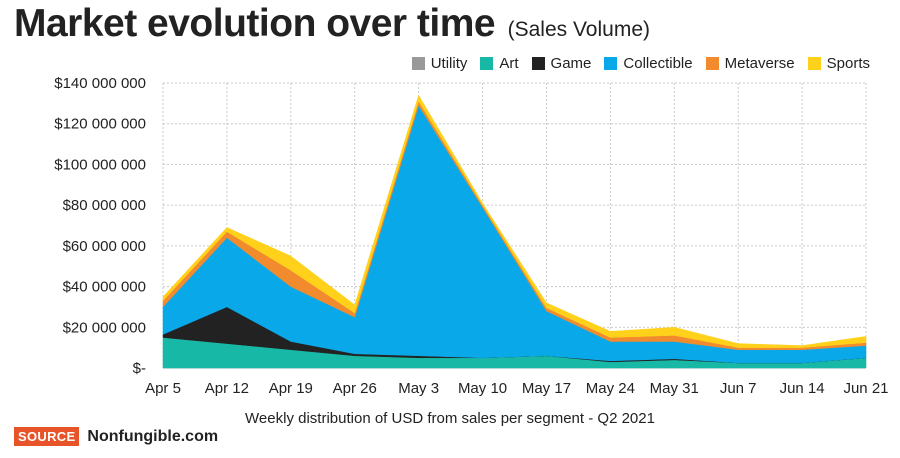  Describe the element at coordinates (104, 205) in the screenshot. I see `y-tick-label: $80 000 000` at that location.